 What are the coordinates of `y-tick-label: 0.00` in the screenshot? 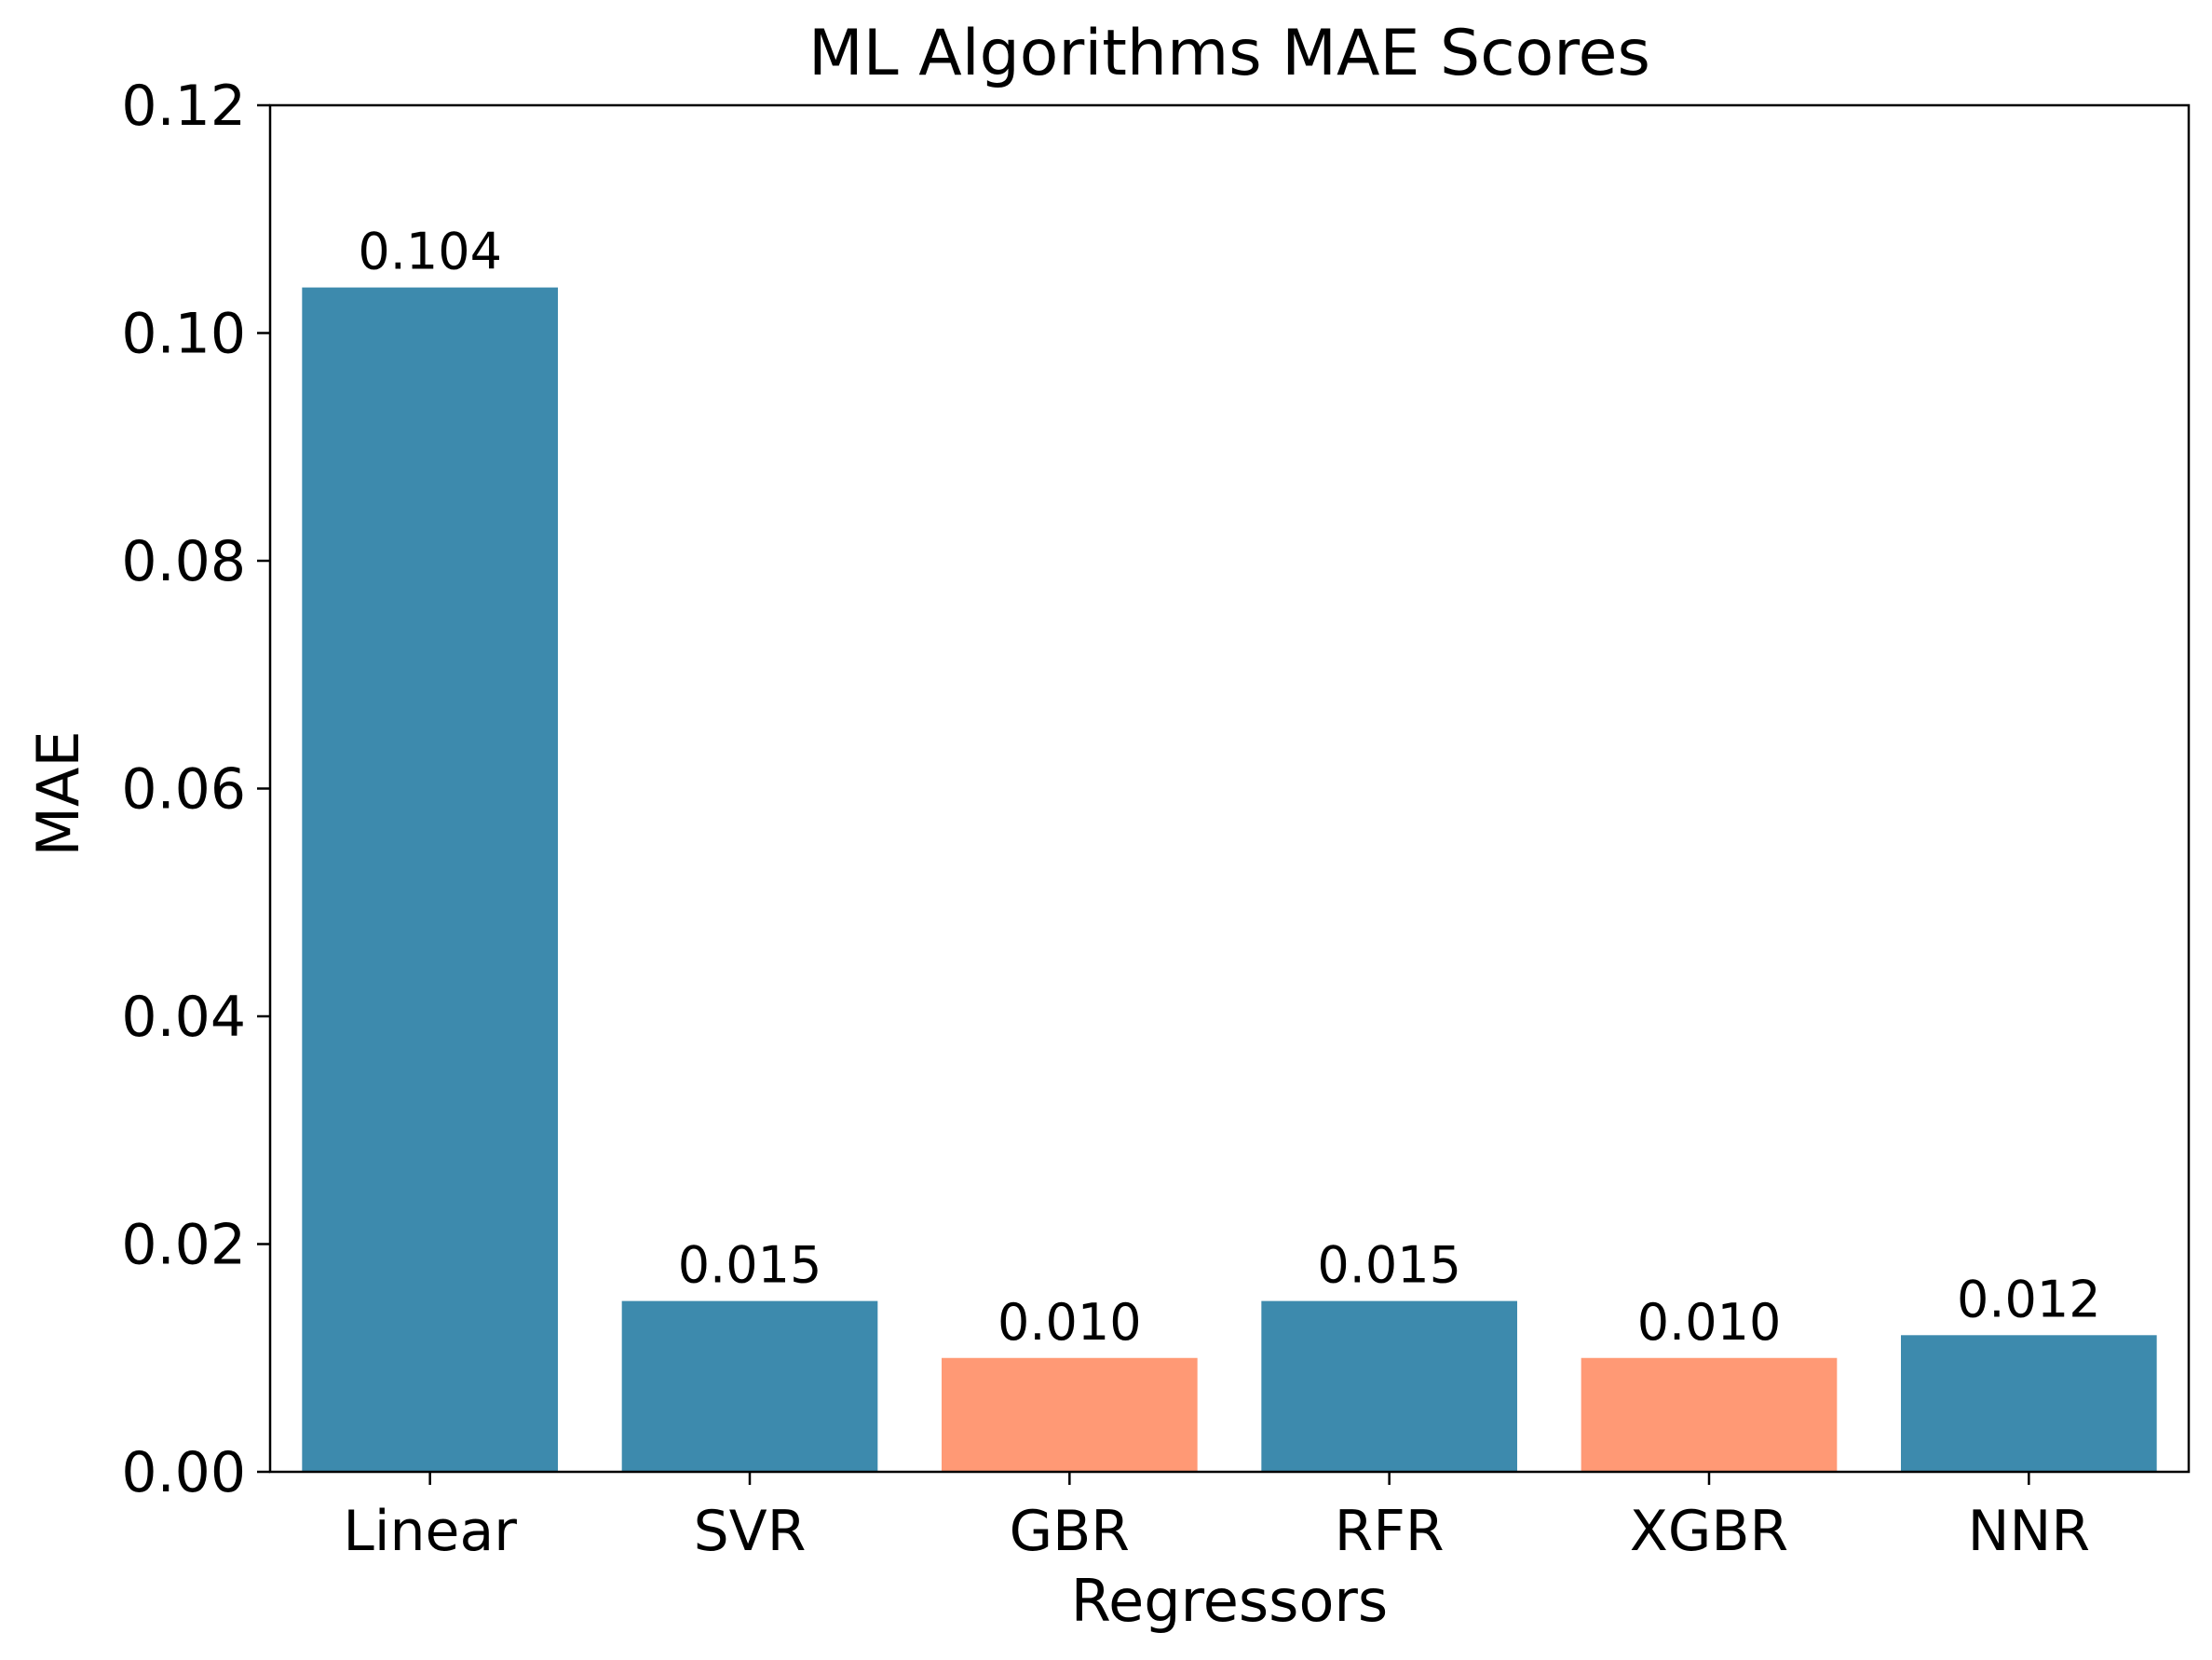 It's located at (184, 1472).